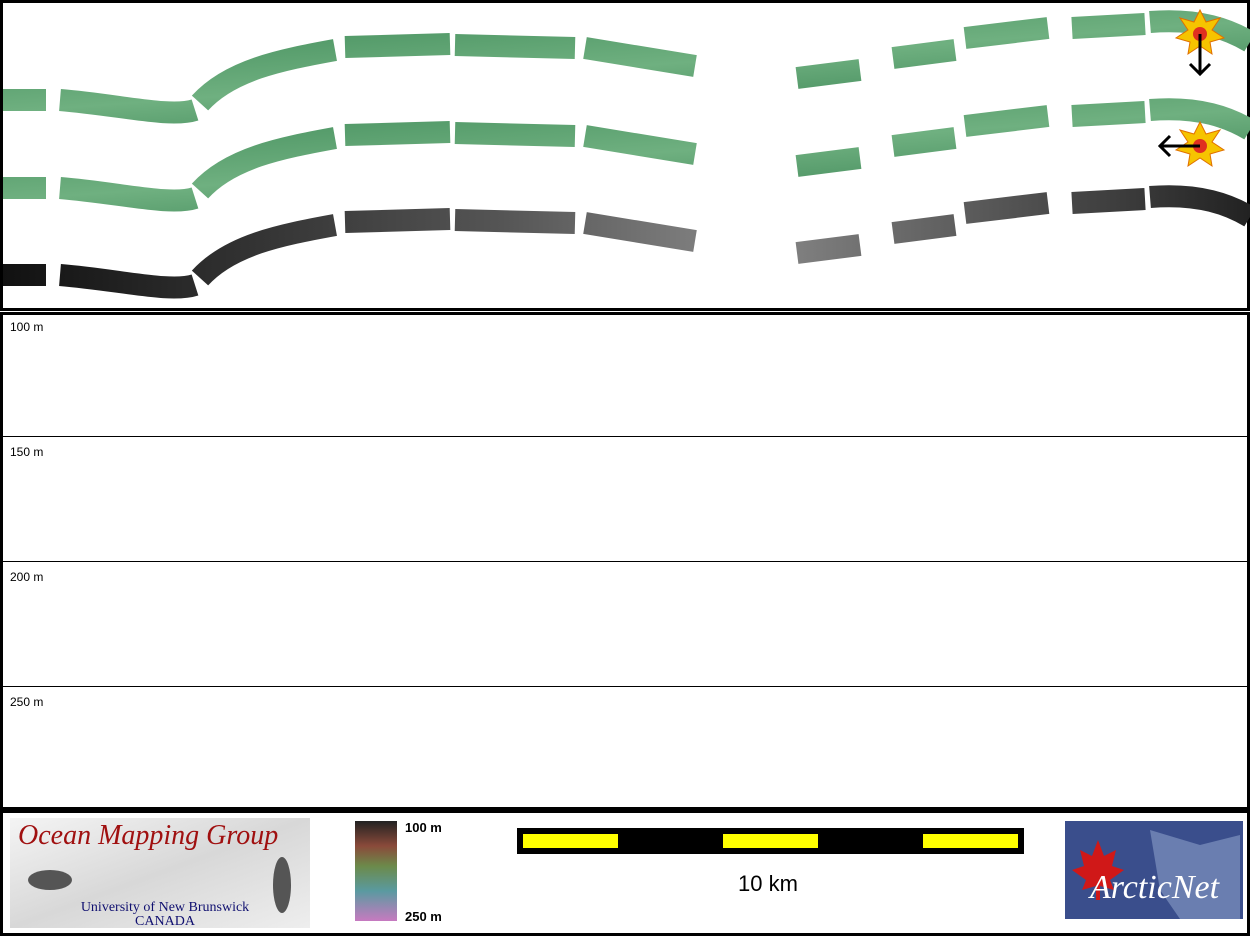 Image resolution: width=1250 pixels, height=936 pixels. Describe the element at coordinates (26, 577) in the screenshot. I see `depth-label: 200 m` at that location.